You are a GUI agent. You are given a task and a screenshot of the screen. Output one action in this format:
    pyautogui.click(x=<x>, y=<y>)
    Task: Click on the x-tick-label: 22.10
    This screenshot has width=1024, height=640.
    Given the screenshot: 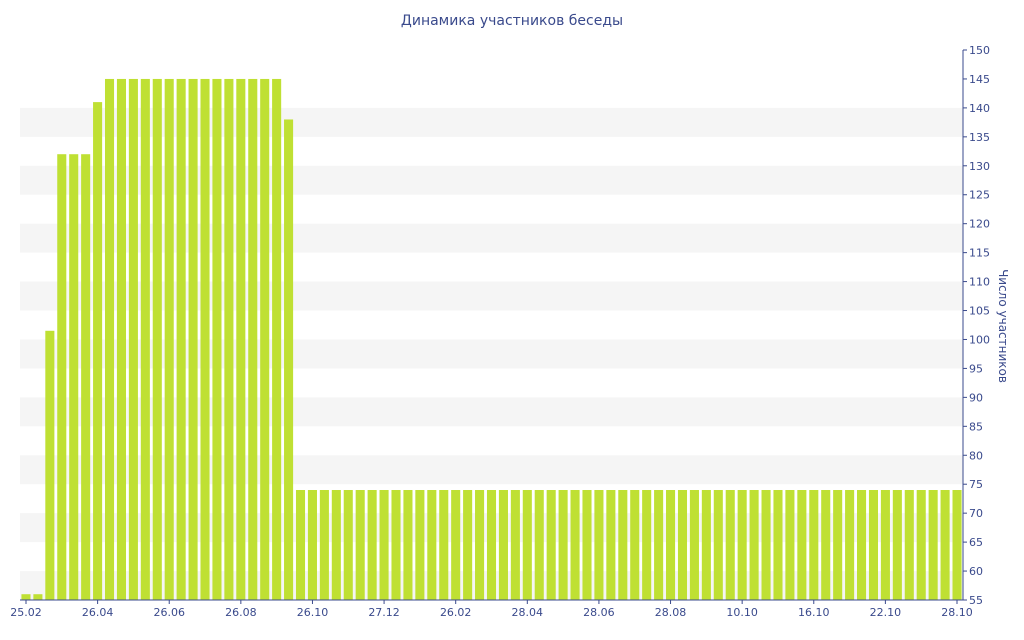 What is the action you would take?
    pyautogui.click(x=886, y=612)
    